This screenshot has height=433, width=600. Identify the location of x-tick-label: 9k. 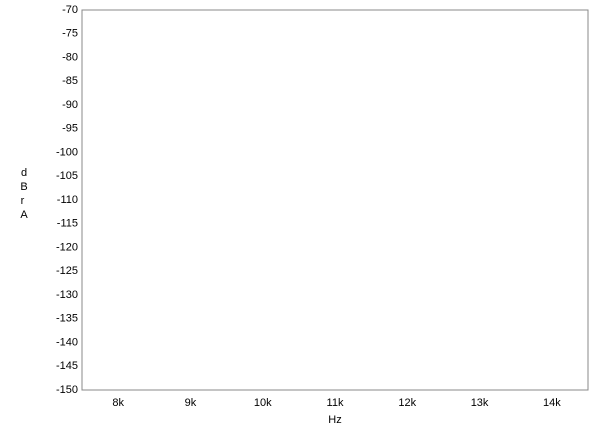
(191, 403).